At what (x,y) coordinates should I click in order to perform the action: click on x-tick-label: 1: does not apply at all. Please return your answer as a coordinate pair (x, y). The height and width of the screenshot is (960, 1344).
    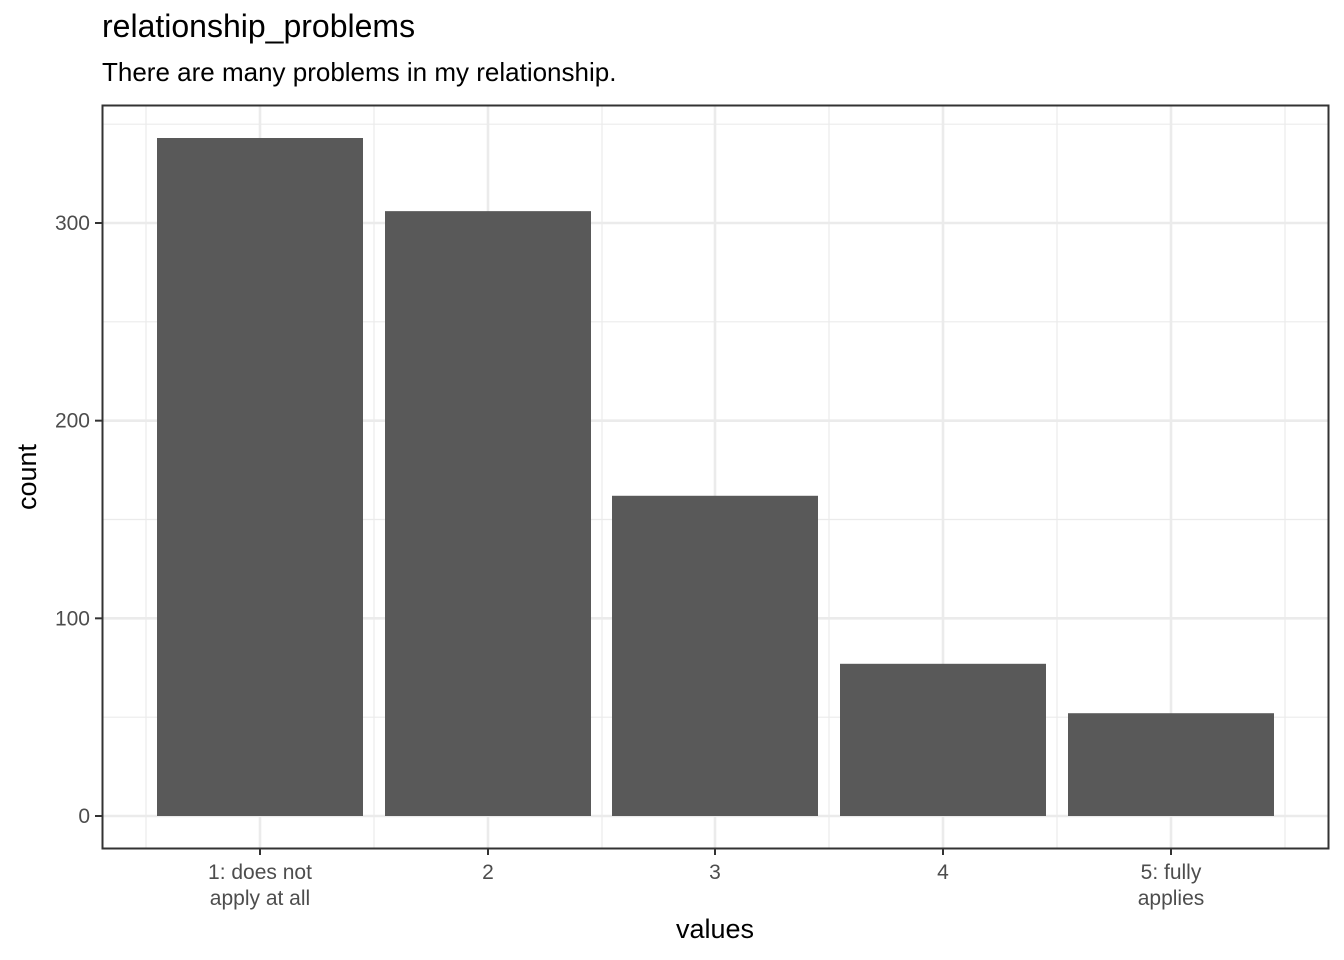
    Looking at the image, I should click on (260, 885).